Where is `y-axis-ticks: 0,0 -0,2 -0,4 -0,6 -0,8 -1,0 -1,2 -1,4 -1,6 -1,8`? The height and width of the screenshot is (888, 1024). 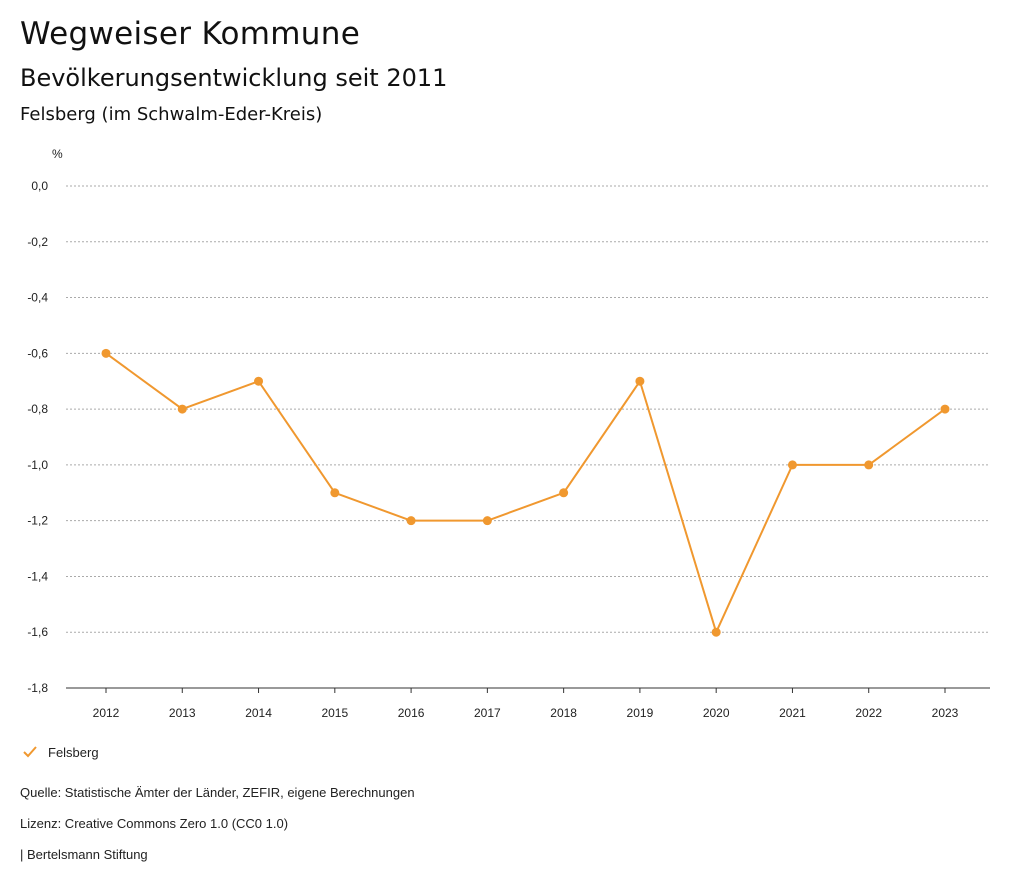 y-axis-ticks: 0,0 -0,2 -0,4 -0,6 -0,8 -1,0 -1,2 -1,4 -1,6 -1,8 is located at coordinates (37, 437).